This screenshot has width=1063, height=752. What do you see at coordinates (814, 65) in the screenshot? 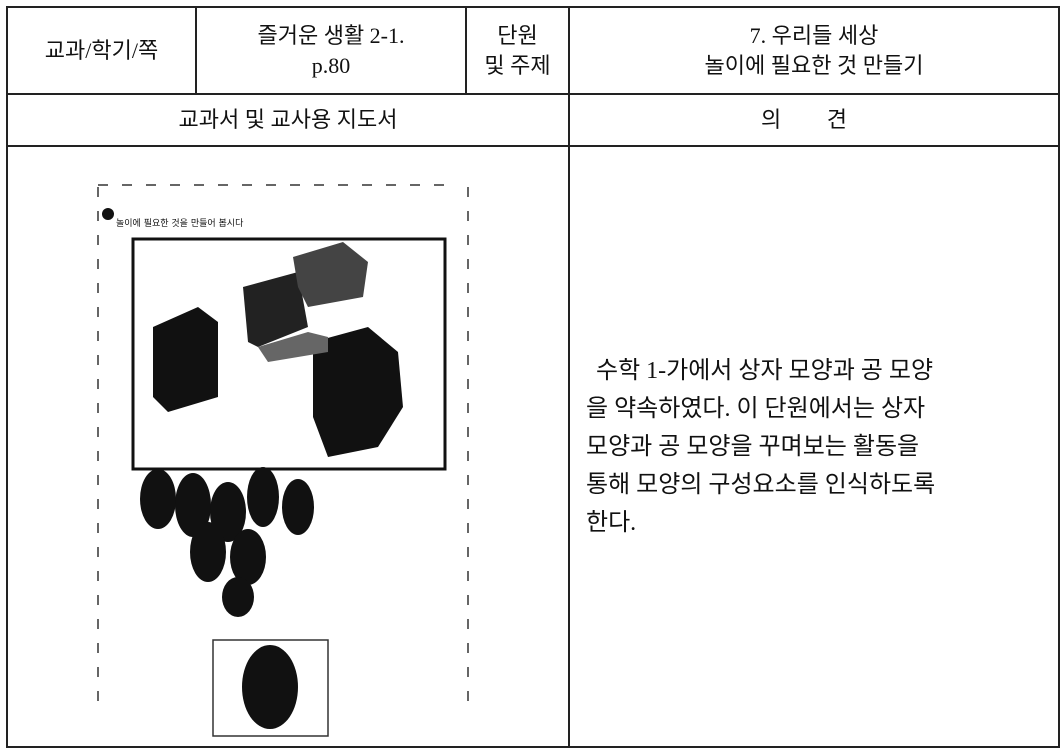
I see `text: 놀이에 필요한 것 만들기` at bounding box center [814, 65].